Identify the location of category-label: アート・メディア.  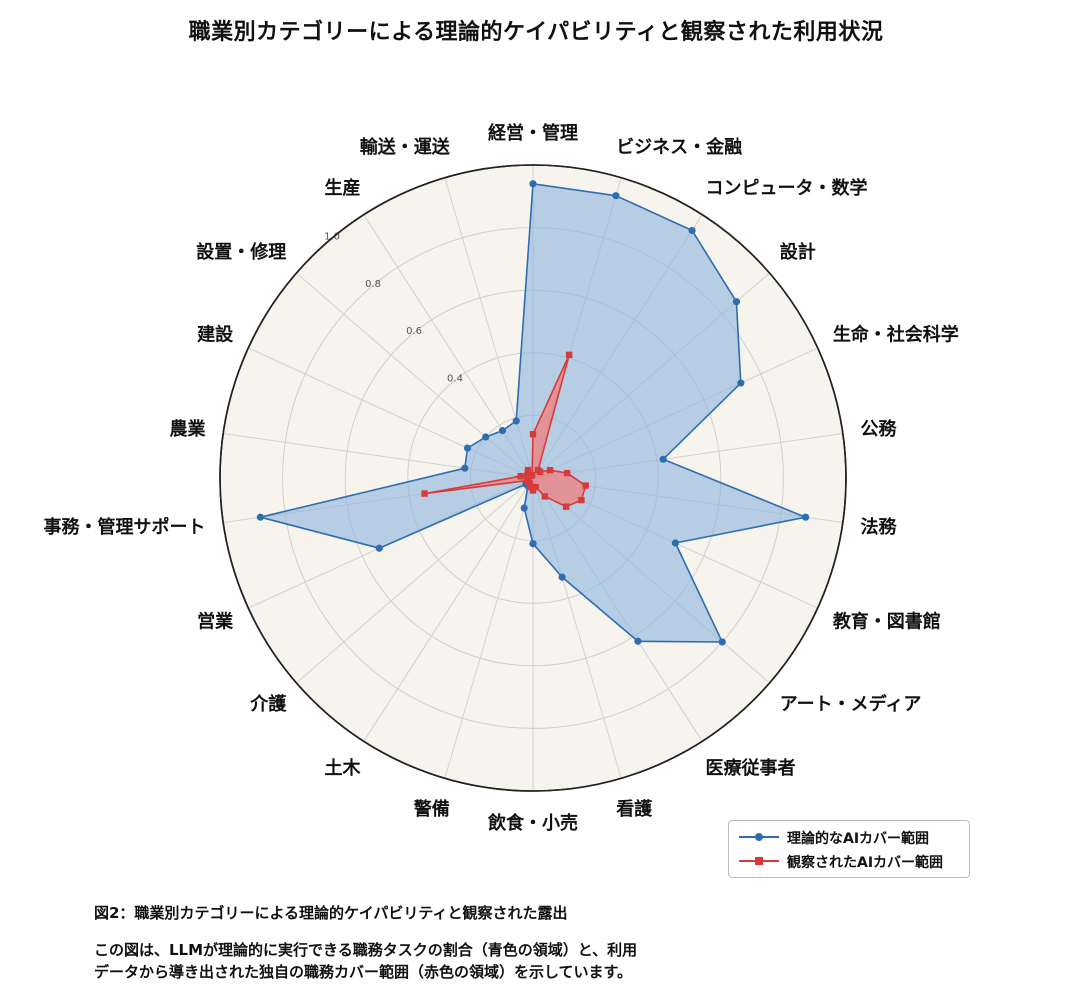
(851, 704).